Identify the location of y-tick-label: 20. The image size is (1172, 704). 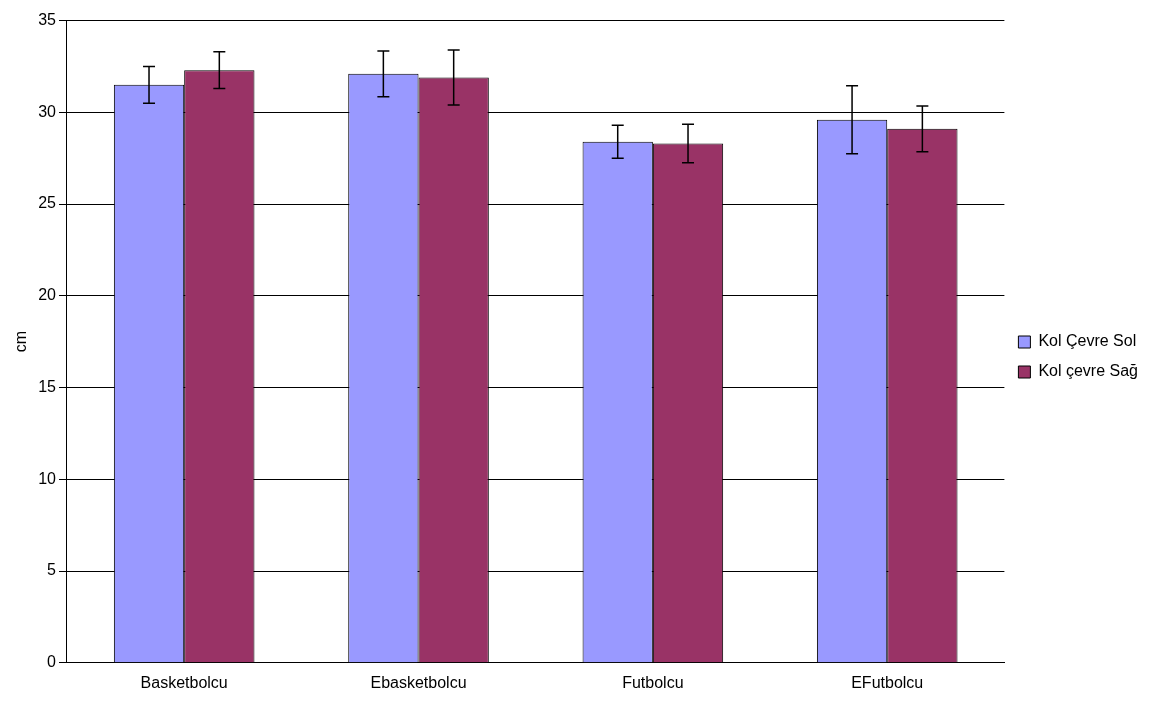
(47, 295).